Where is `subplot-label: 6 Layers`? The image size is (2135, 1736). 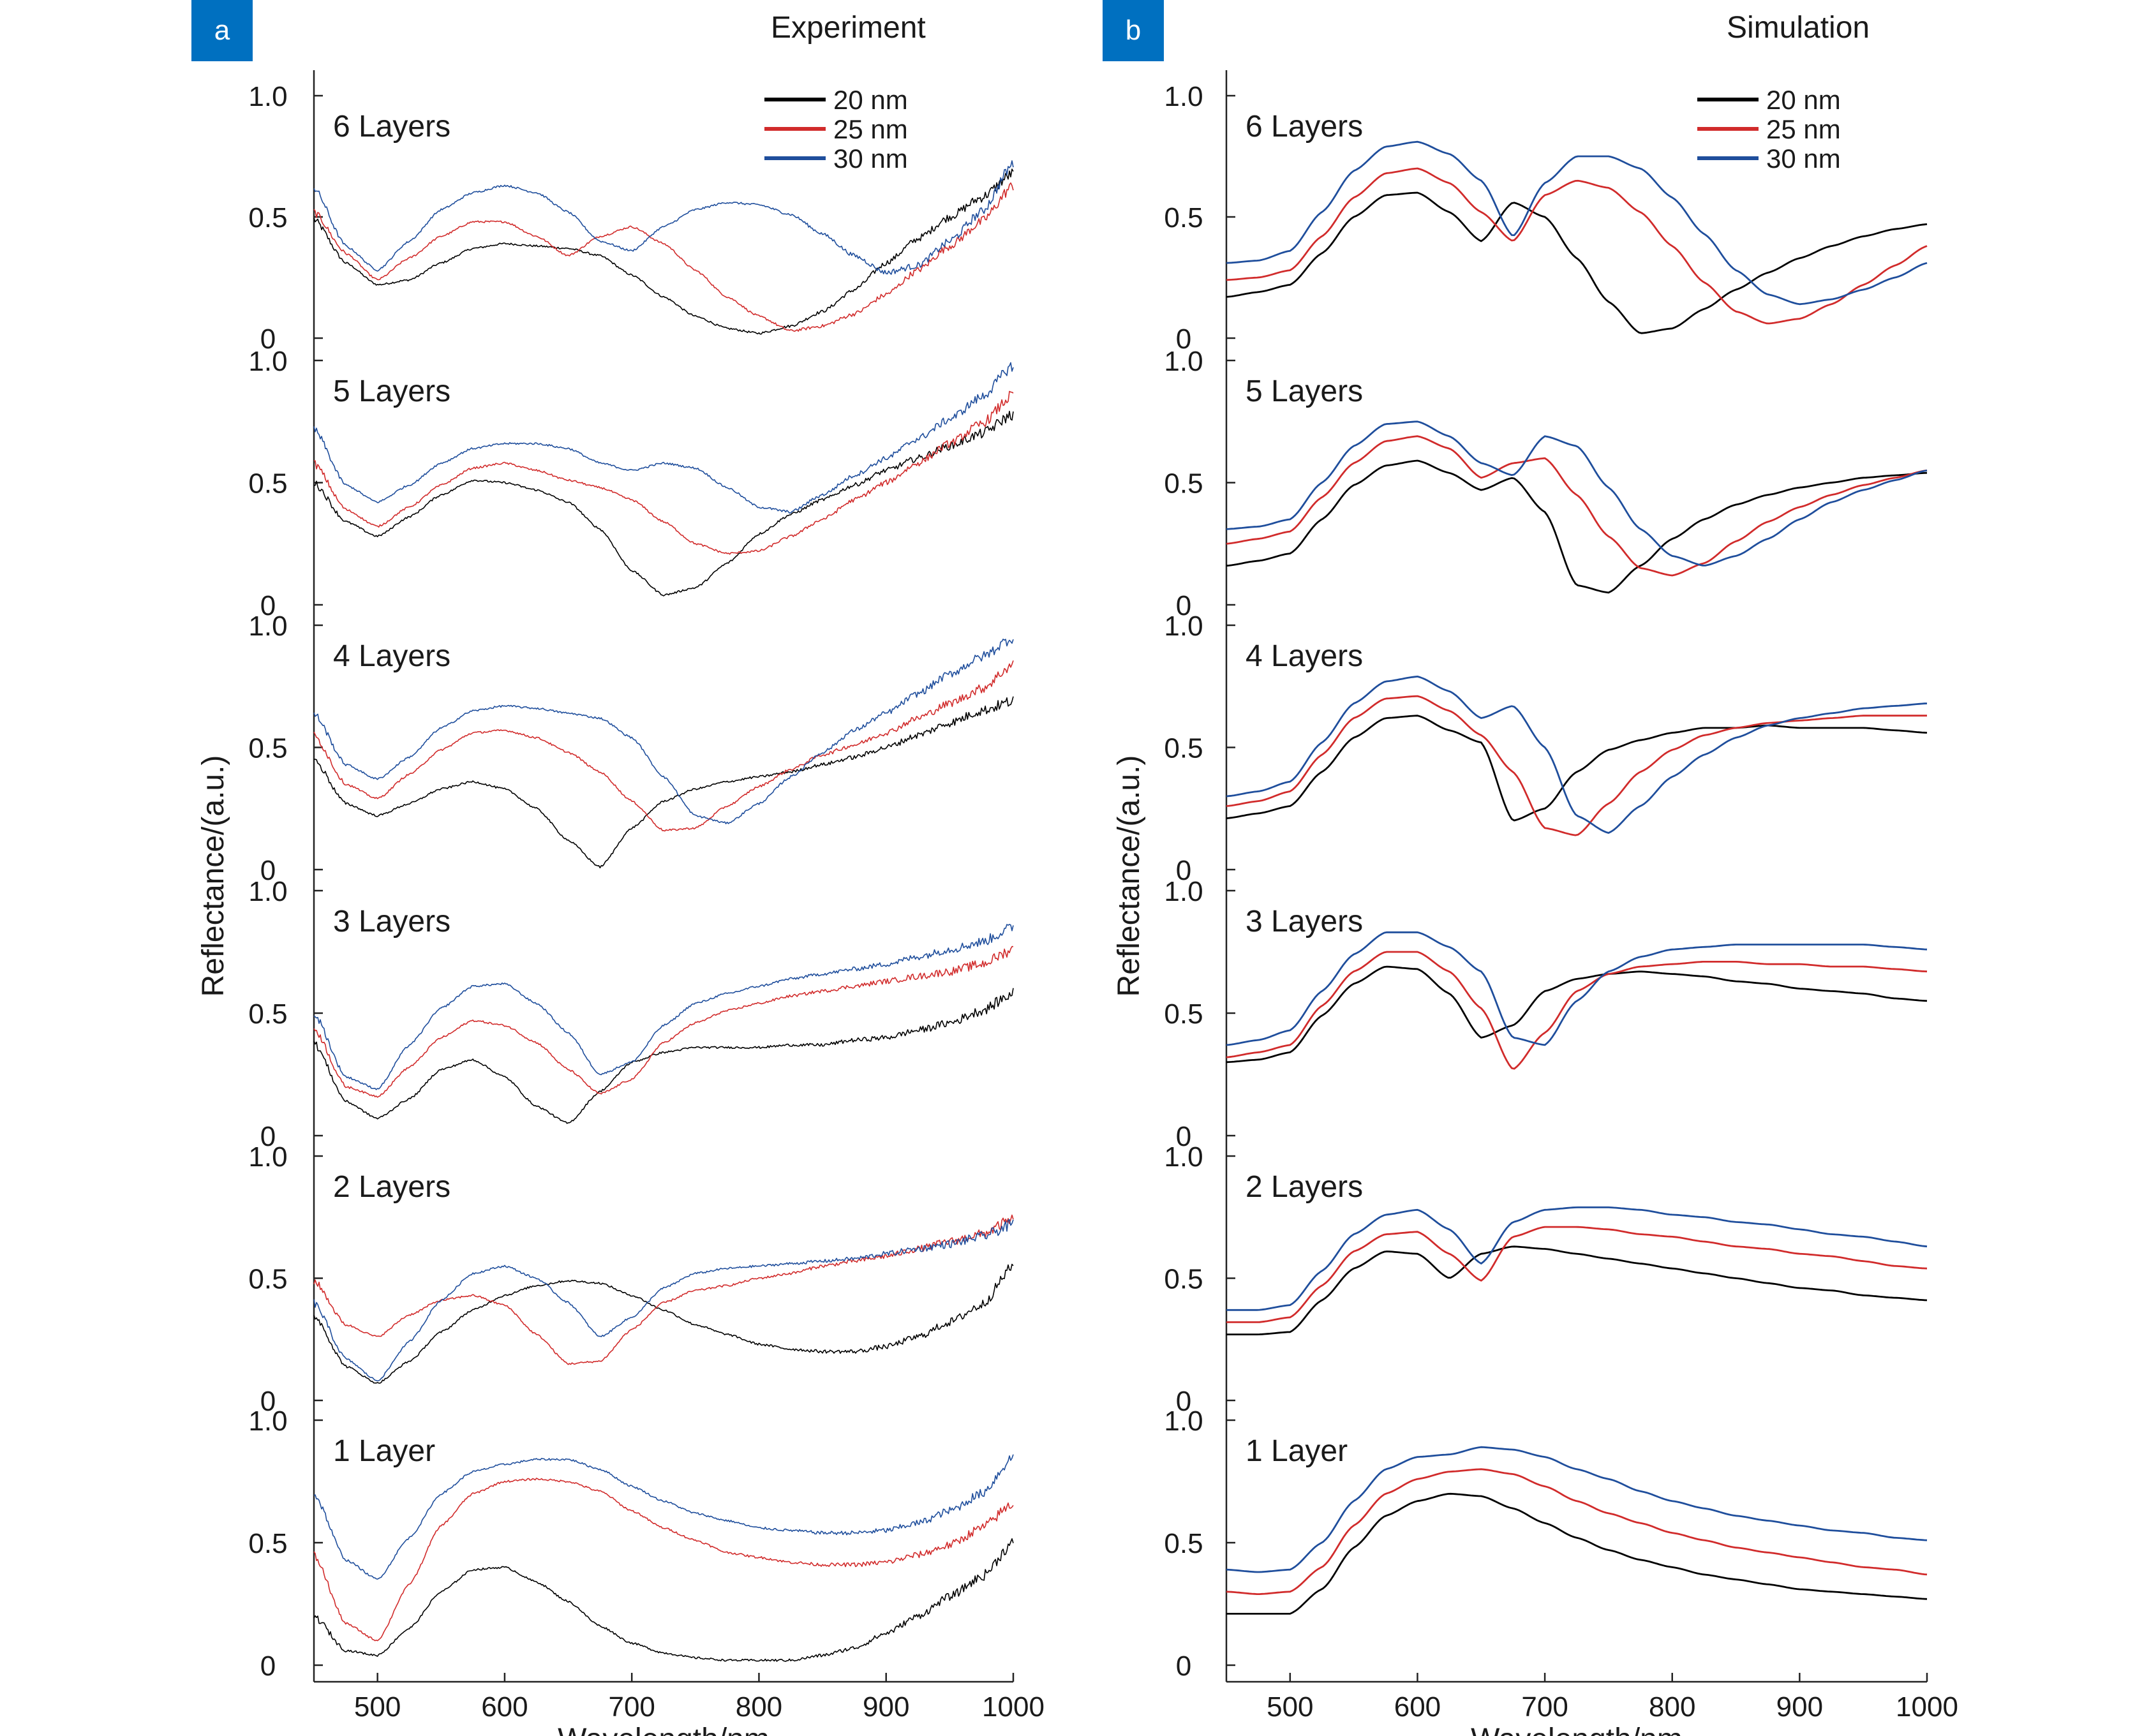 subplot-label: 6 Layers is located at coordinates (391, 127).